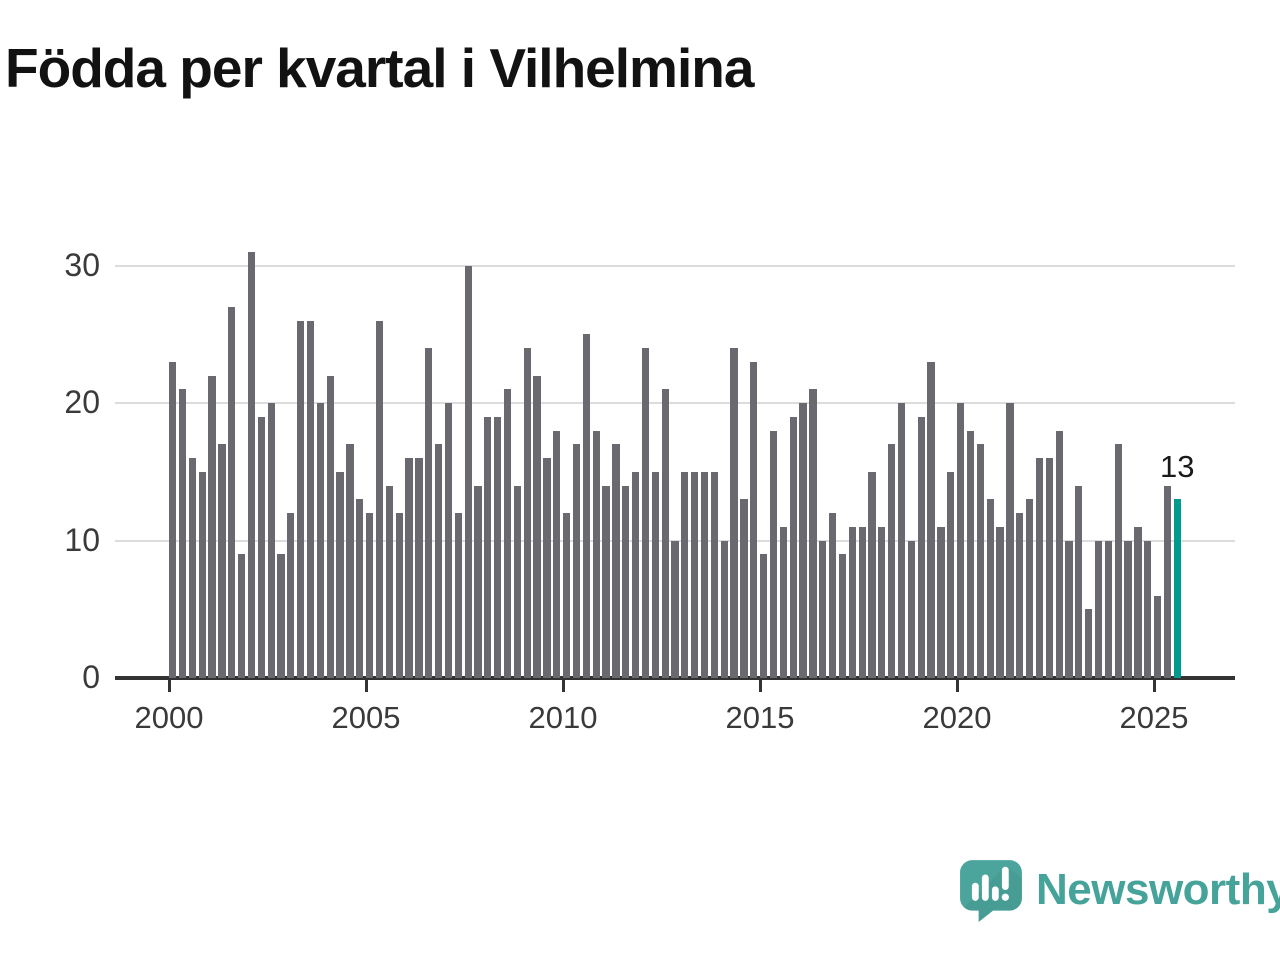 The width and height of the screenshot is (1280, 960). Describe the element at coordinates (957, 717) in the screenshot. I see `x-tick-label-2020: 2020` at that location.